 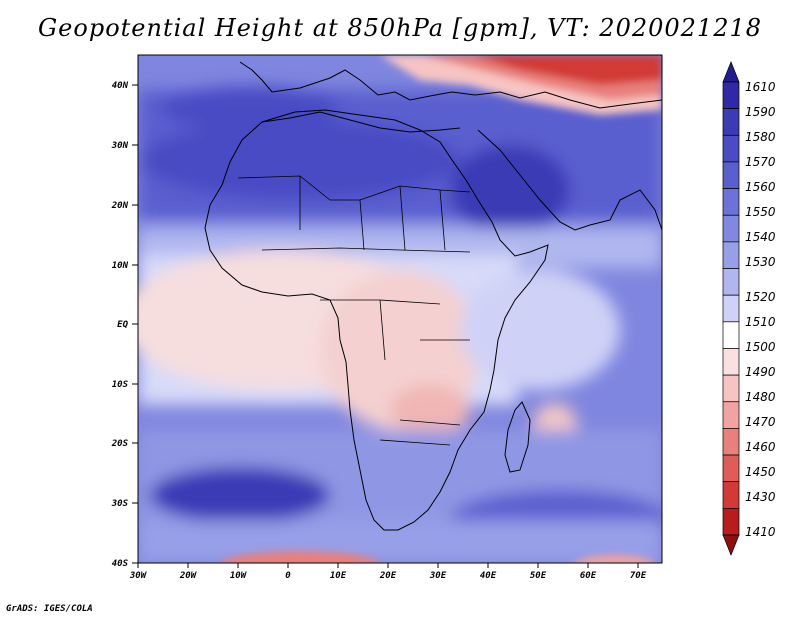 I want to click on colorbar-label: 1430, so click(x=760, y=497).